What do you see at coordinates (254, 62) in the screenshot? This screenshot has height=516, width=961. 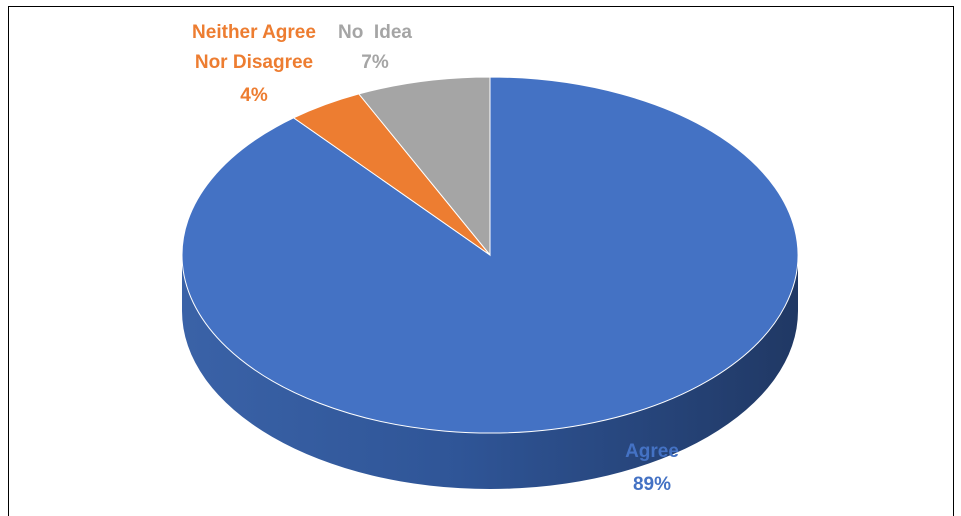 I see `slice-label-neither-line-2: Nor Disagree` at bounding box center [254, 62].